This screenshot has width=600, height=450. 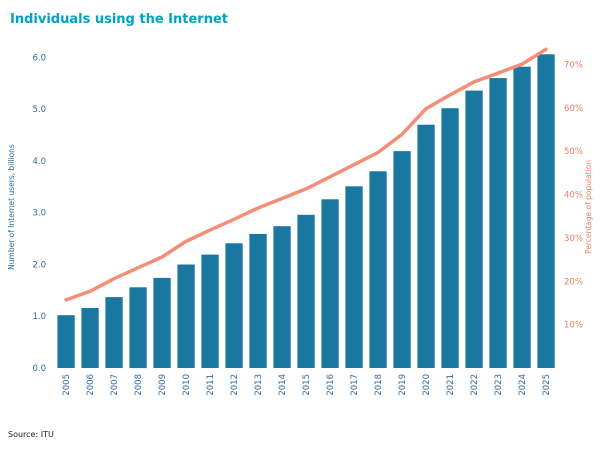 What do you see at coordinates (186, 316) in the screenshot?
I see `bar-2010` at bounding box center [186, 316].